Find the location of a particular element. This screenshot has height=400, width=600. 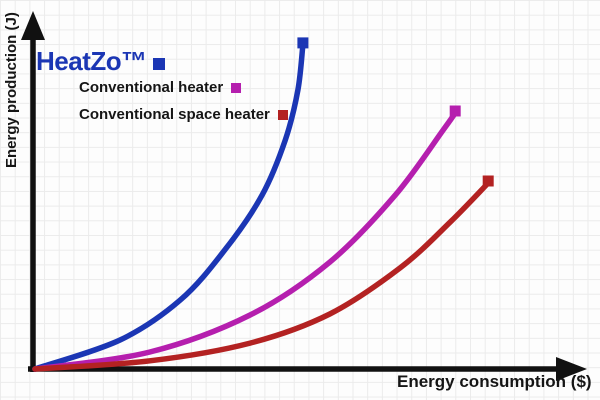

legend-label-conventional-heater: Conventional heater is located at coordinates (151, 87).